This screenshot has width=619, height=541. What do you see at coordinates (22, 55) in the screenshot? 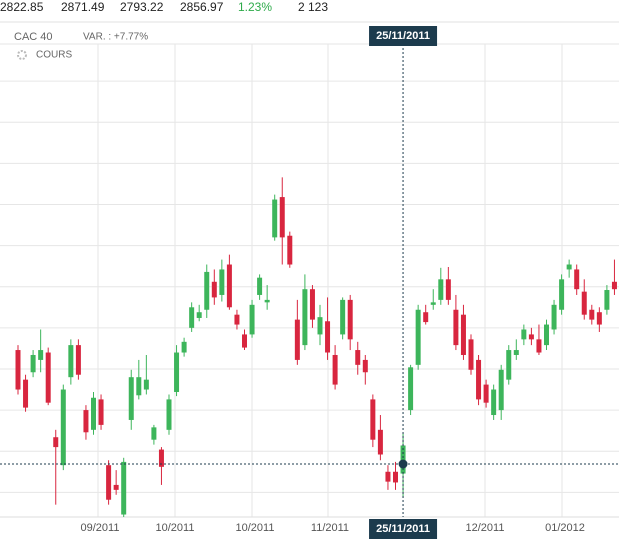
I see `settings-icon` at bounding box center [22, 55].